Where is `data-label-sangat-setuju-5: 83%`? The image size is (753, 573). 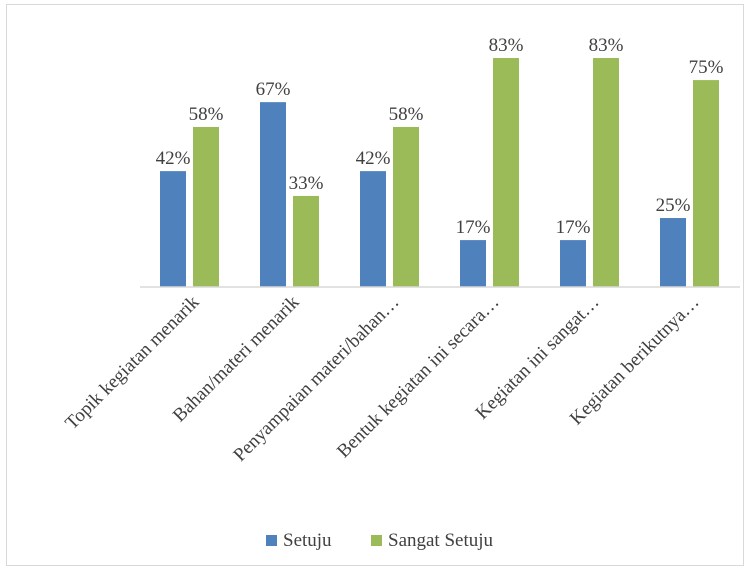 data-label-sangat-setuju-5: 83% is located at coordinates (606, 45).